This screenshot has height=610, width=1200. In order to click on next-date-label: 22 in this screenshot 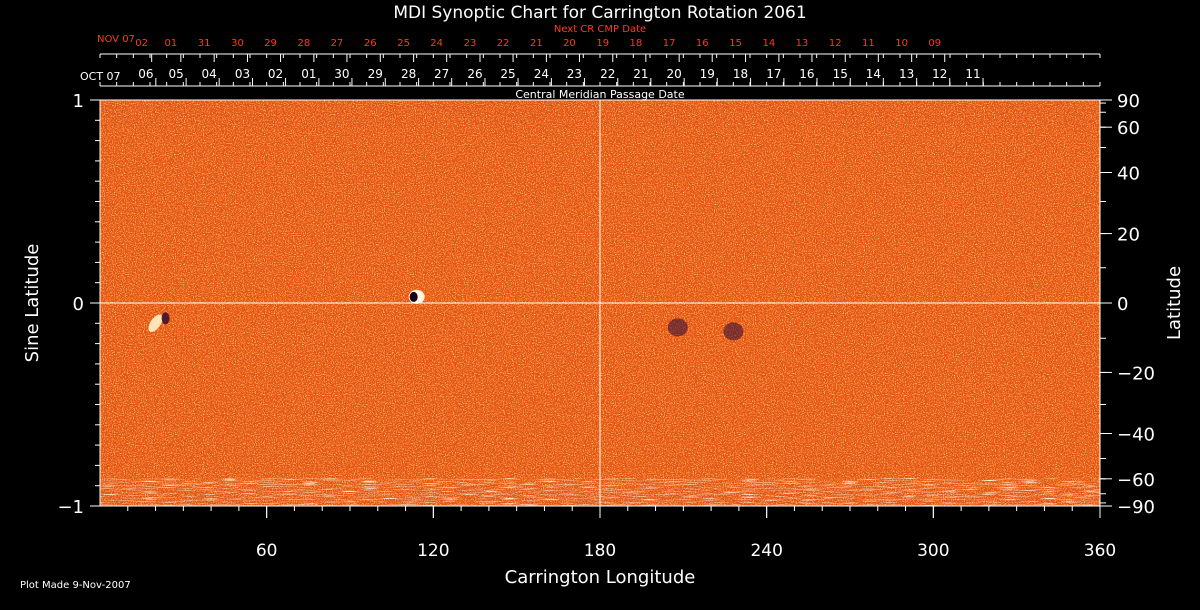, I will do `click(503, 43)`.